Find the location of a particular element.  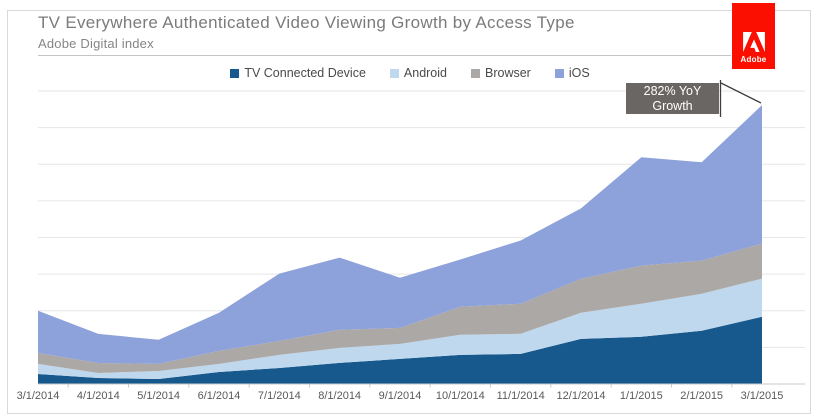

x-axis-label: 12/1/2014 is located at coordinates (581, 396).